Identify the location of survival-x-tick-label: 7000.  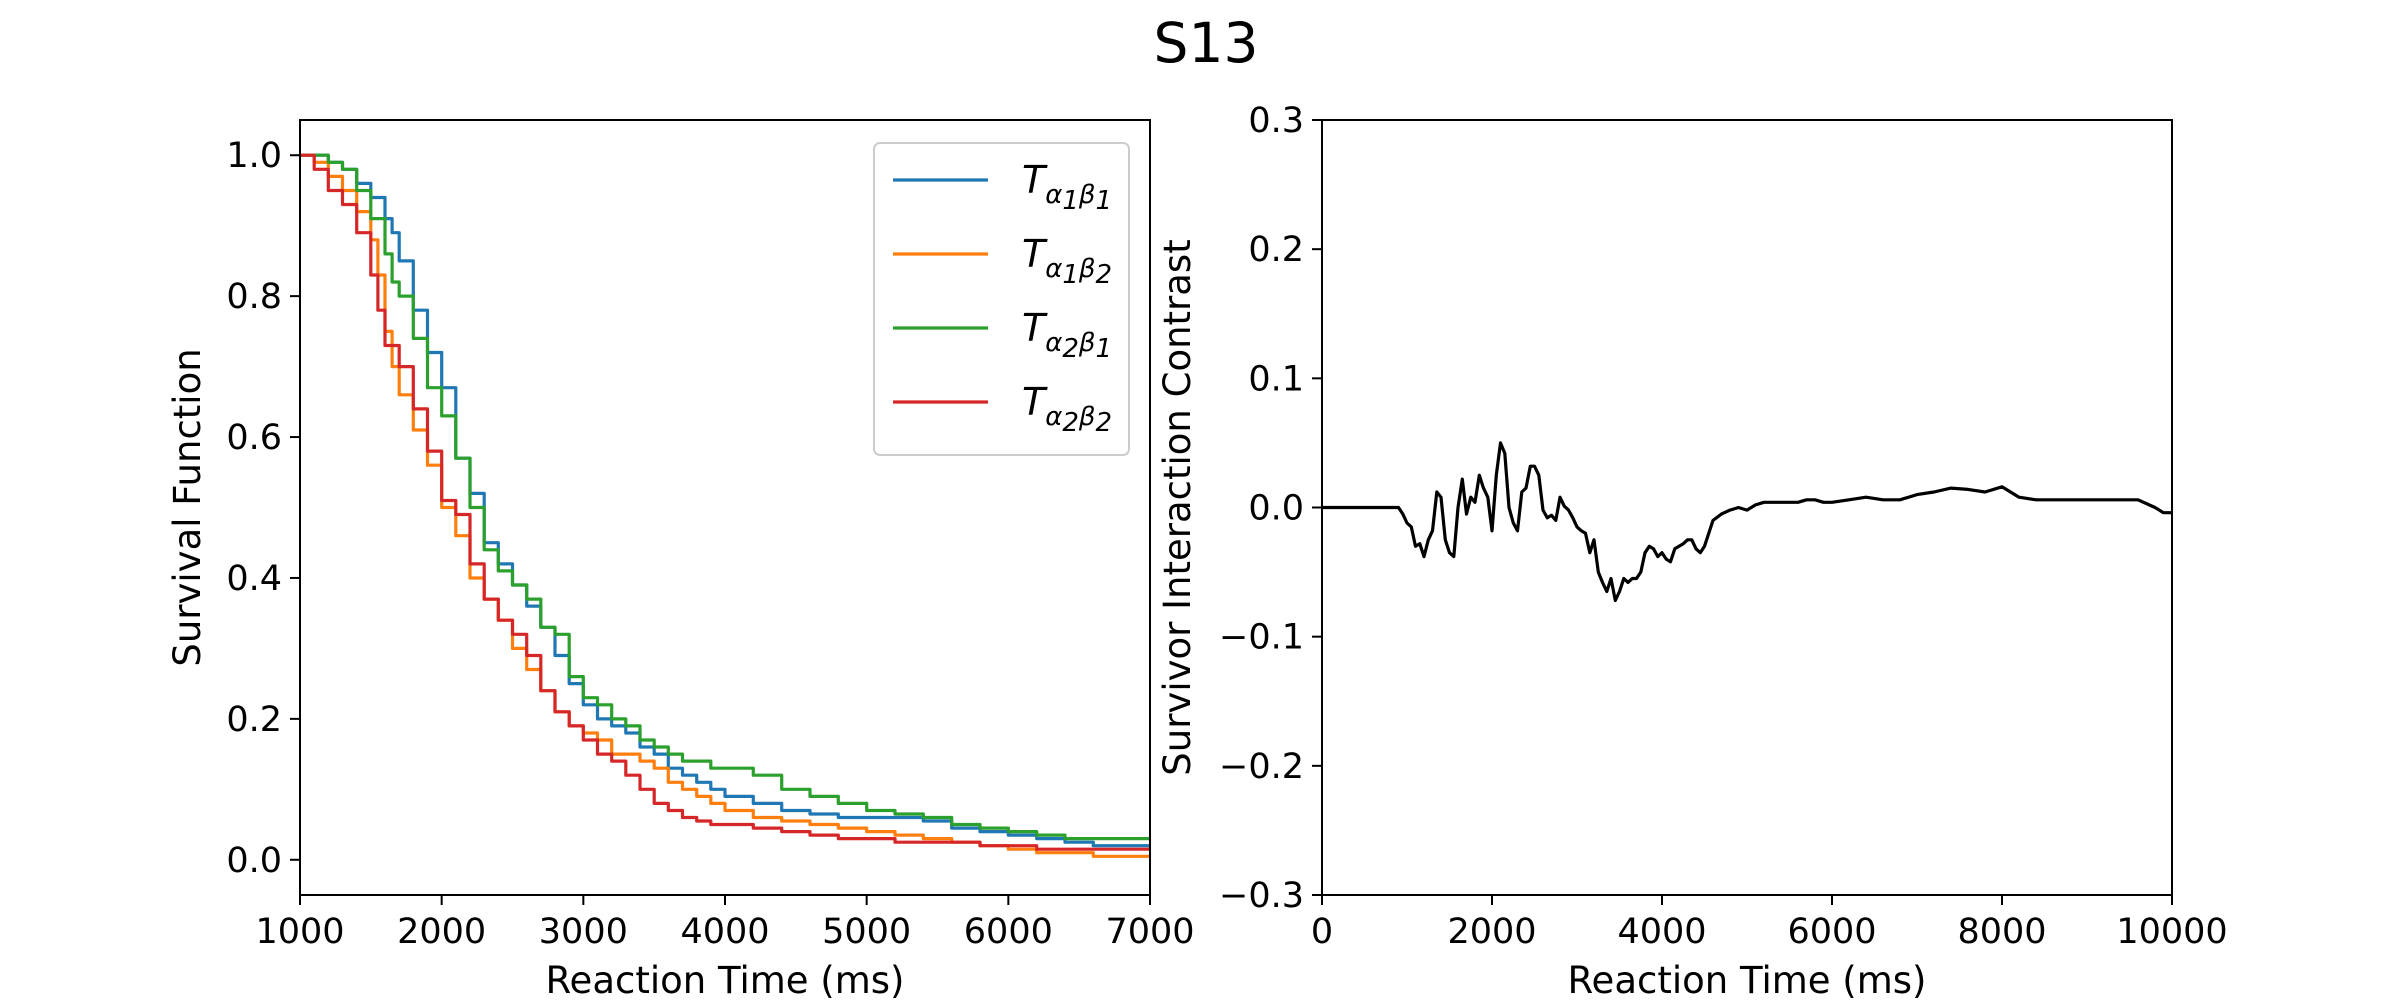
(1149, 932).